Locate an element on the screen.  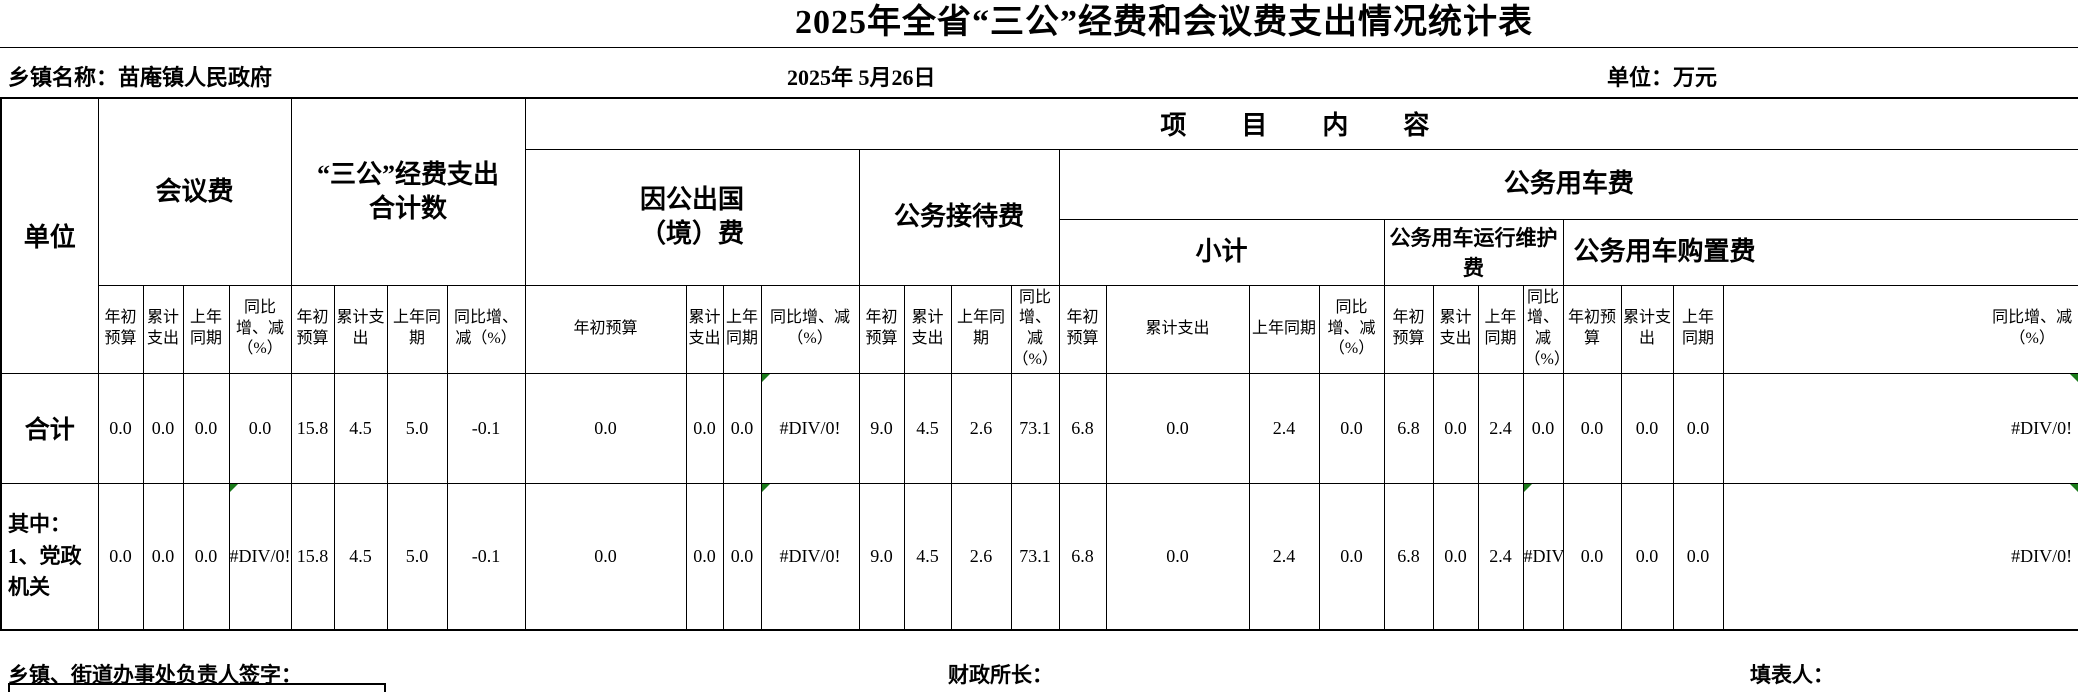
report-date: 2025年 5月26日 is located at coordinates (861, 77).